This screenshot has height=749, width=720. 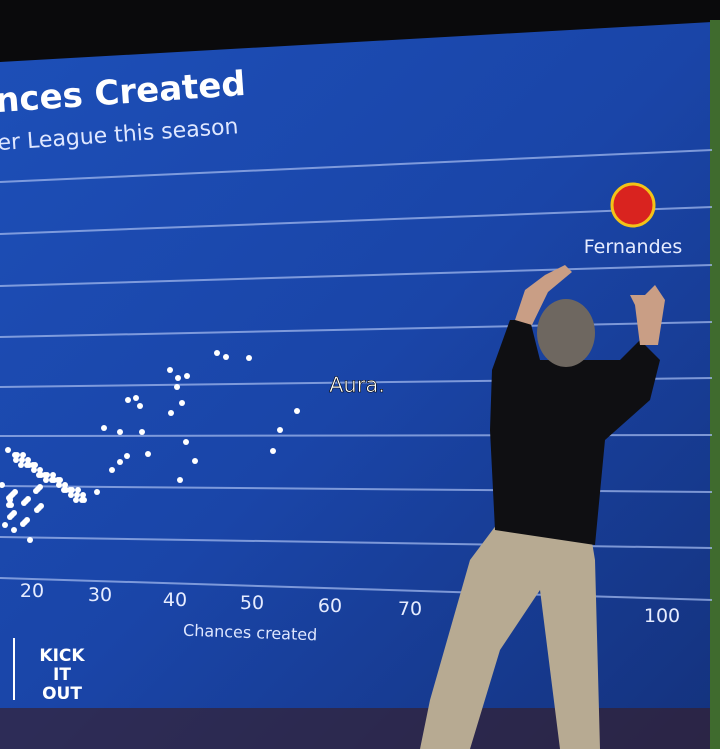 I want to click on club-badge, so click(x=633, y=205).